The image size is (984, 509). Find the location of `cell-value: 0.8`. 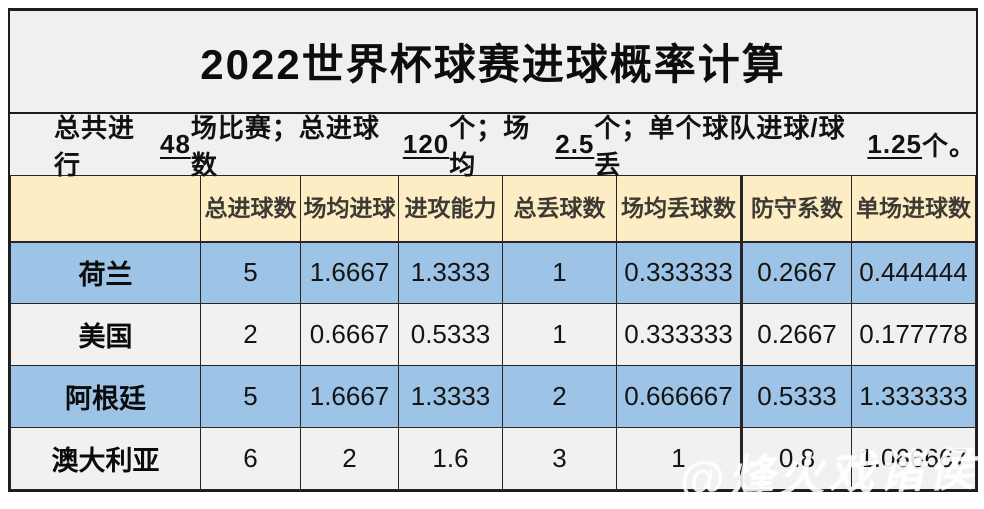

cell-value: 0.8 is located at coordinates (796, 458).